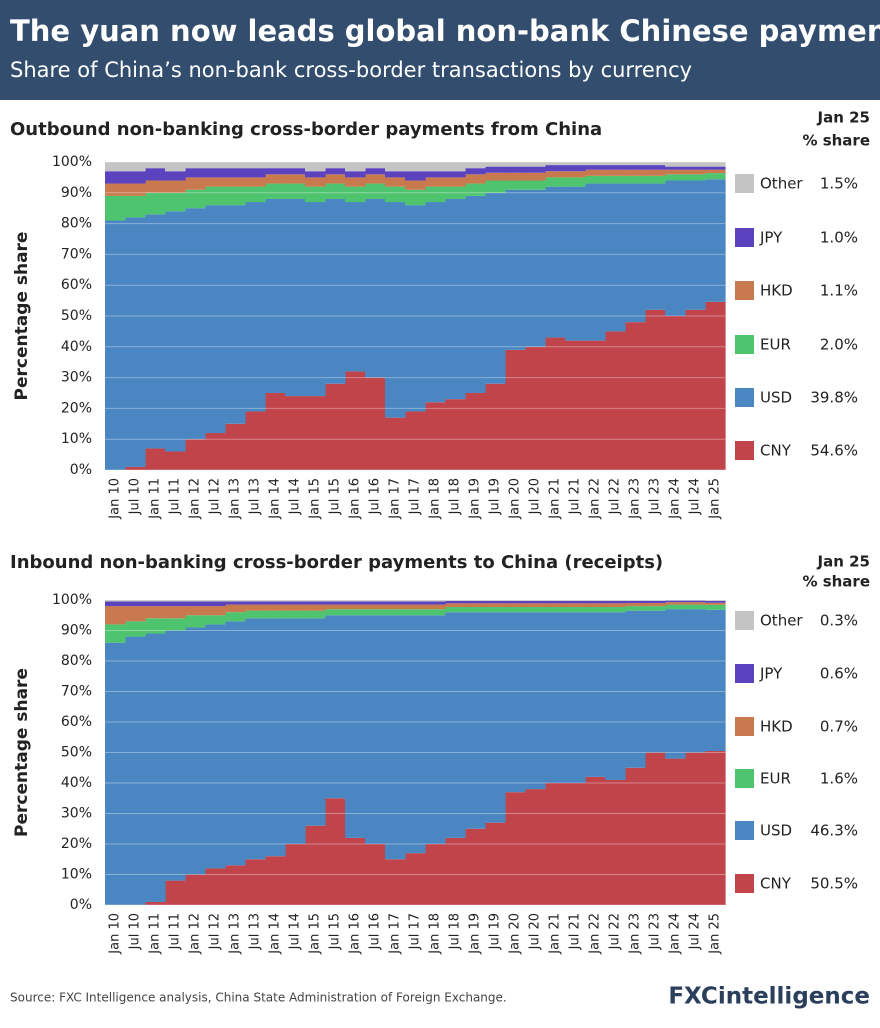  Describe the element at coordinates (76, 844) in the screenshot. I see `y-tick-label: 20%` at that location.